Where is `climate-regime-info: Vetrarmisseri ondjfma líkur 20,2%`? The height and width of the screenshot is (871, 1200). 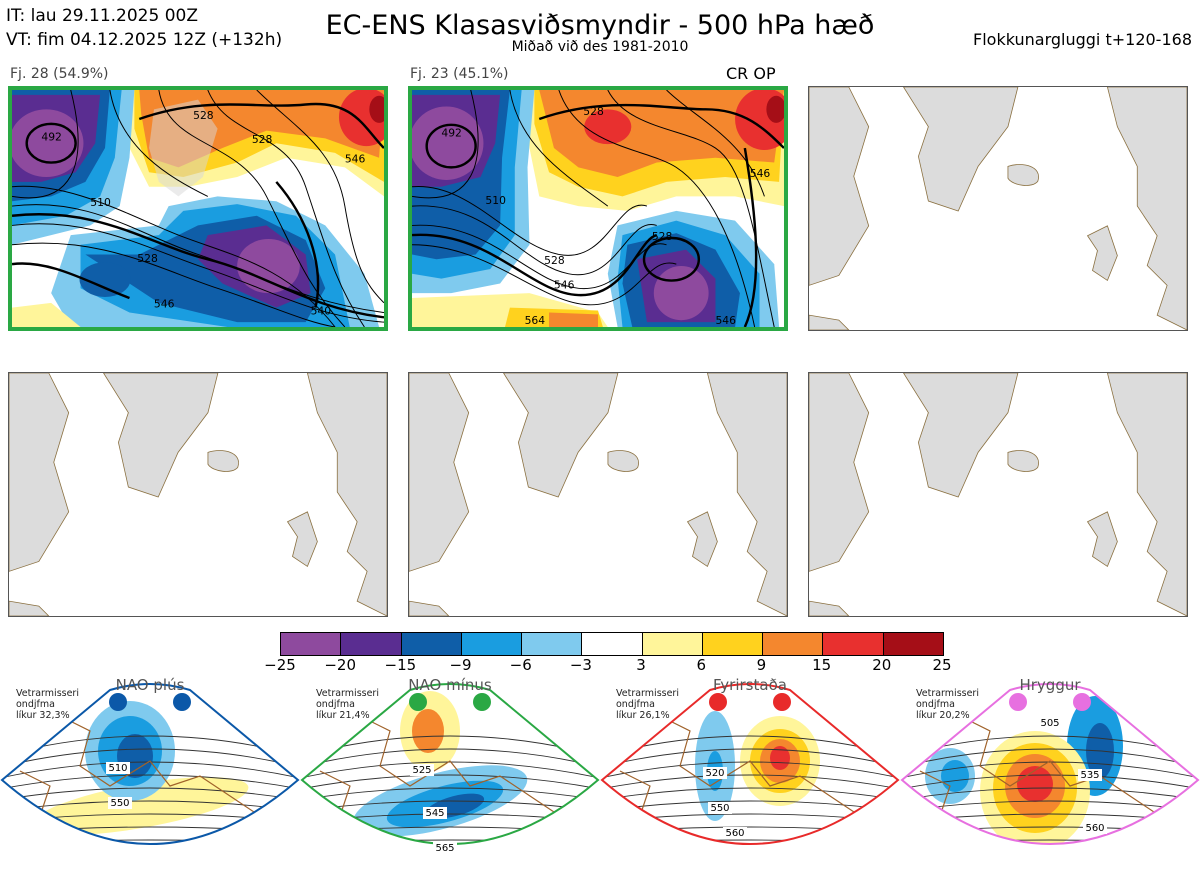
climate-regime-info: Vetrarmisseri ondjfma líkur 20,2% is located at coordinates (947, 704).